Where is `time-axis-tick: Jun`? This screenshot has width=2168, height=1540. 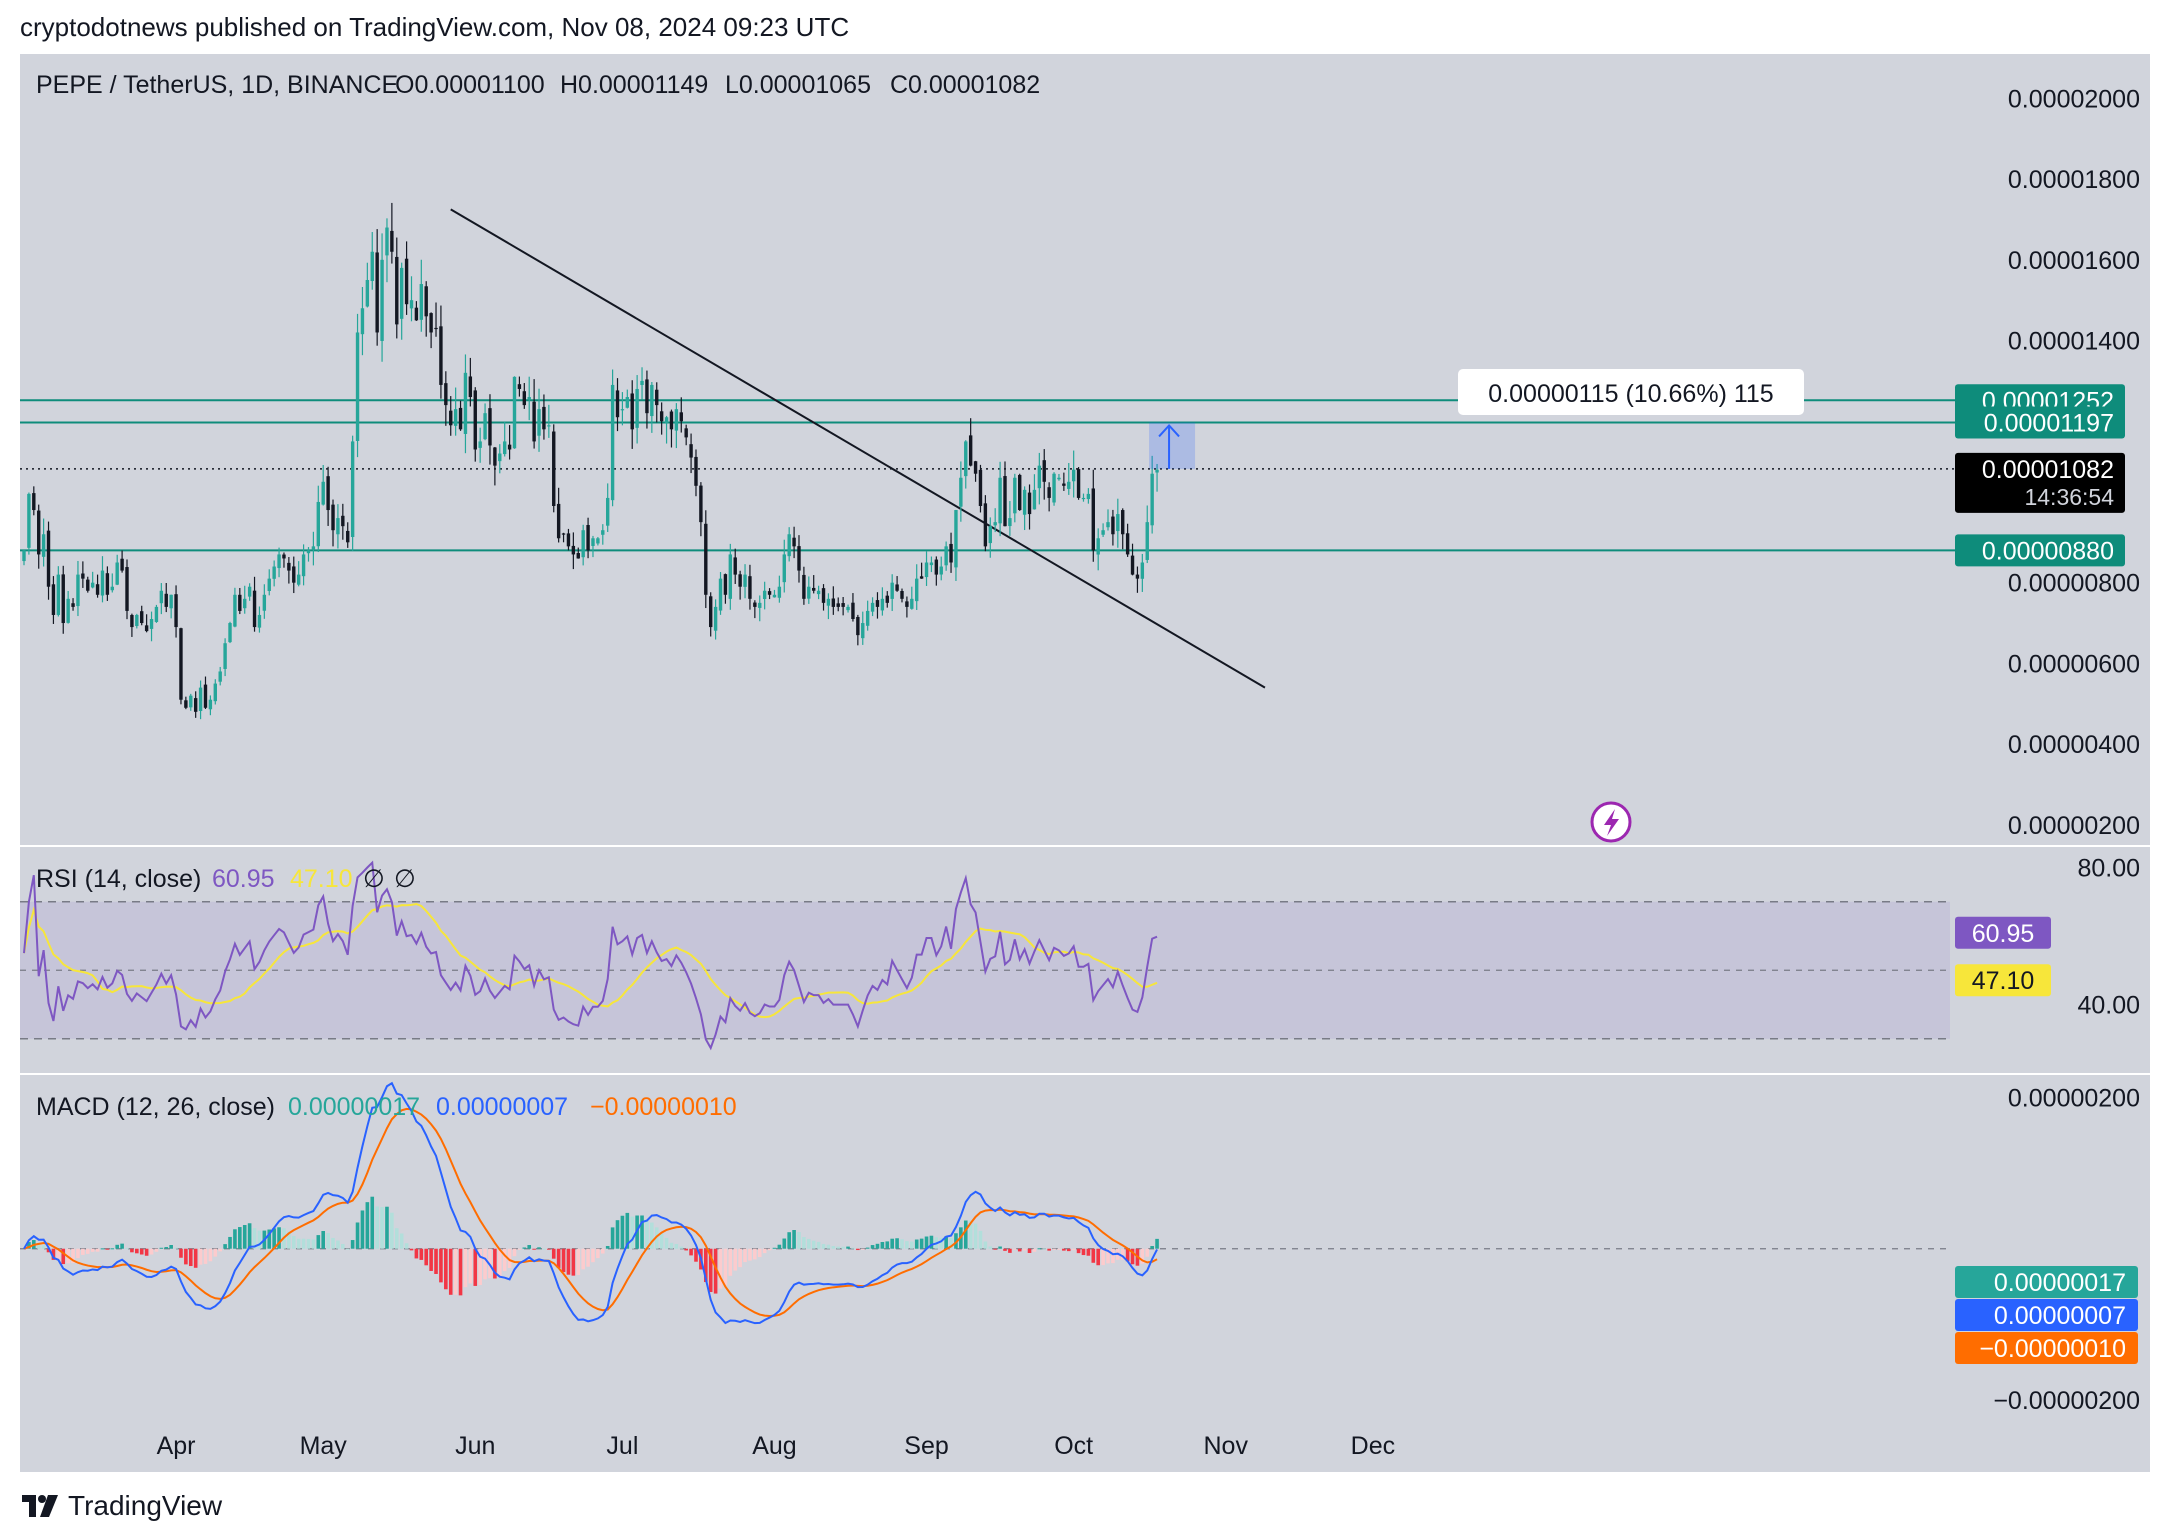
time-axis-tick: Jun is located at coordinates (475, 1446).